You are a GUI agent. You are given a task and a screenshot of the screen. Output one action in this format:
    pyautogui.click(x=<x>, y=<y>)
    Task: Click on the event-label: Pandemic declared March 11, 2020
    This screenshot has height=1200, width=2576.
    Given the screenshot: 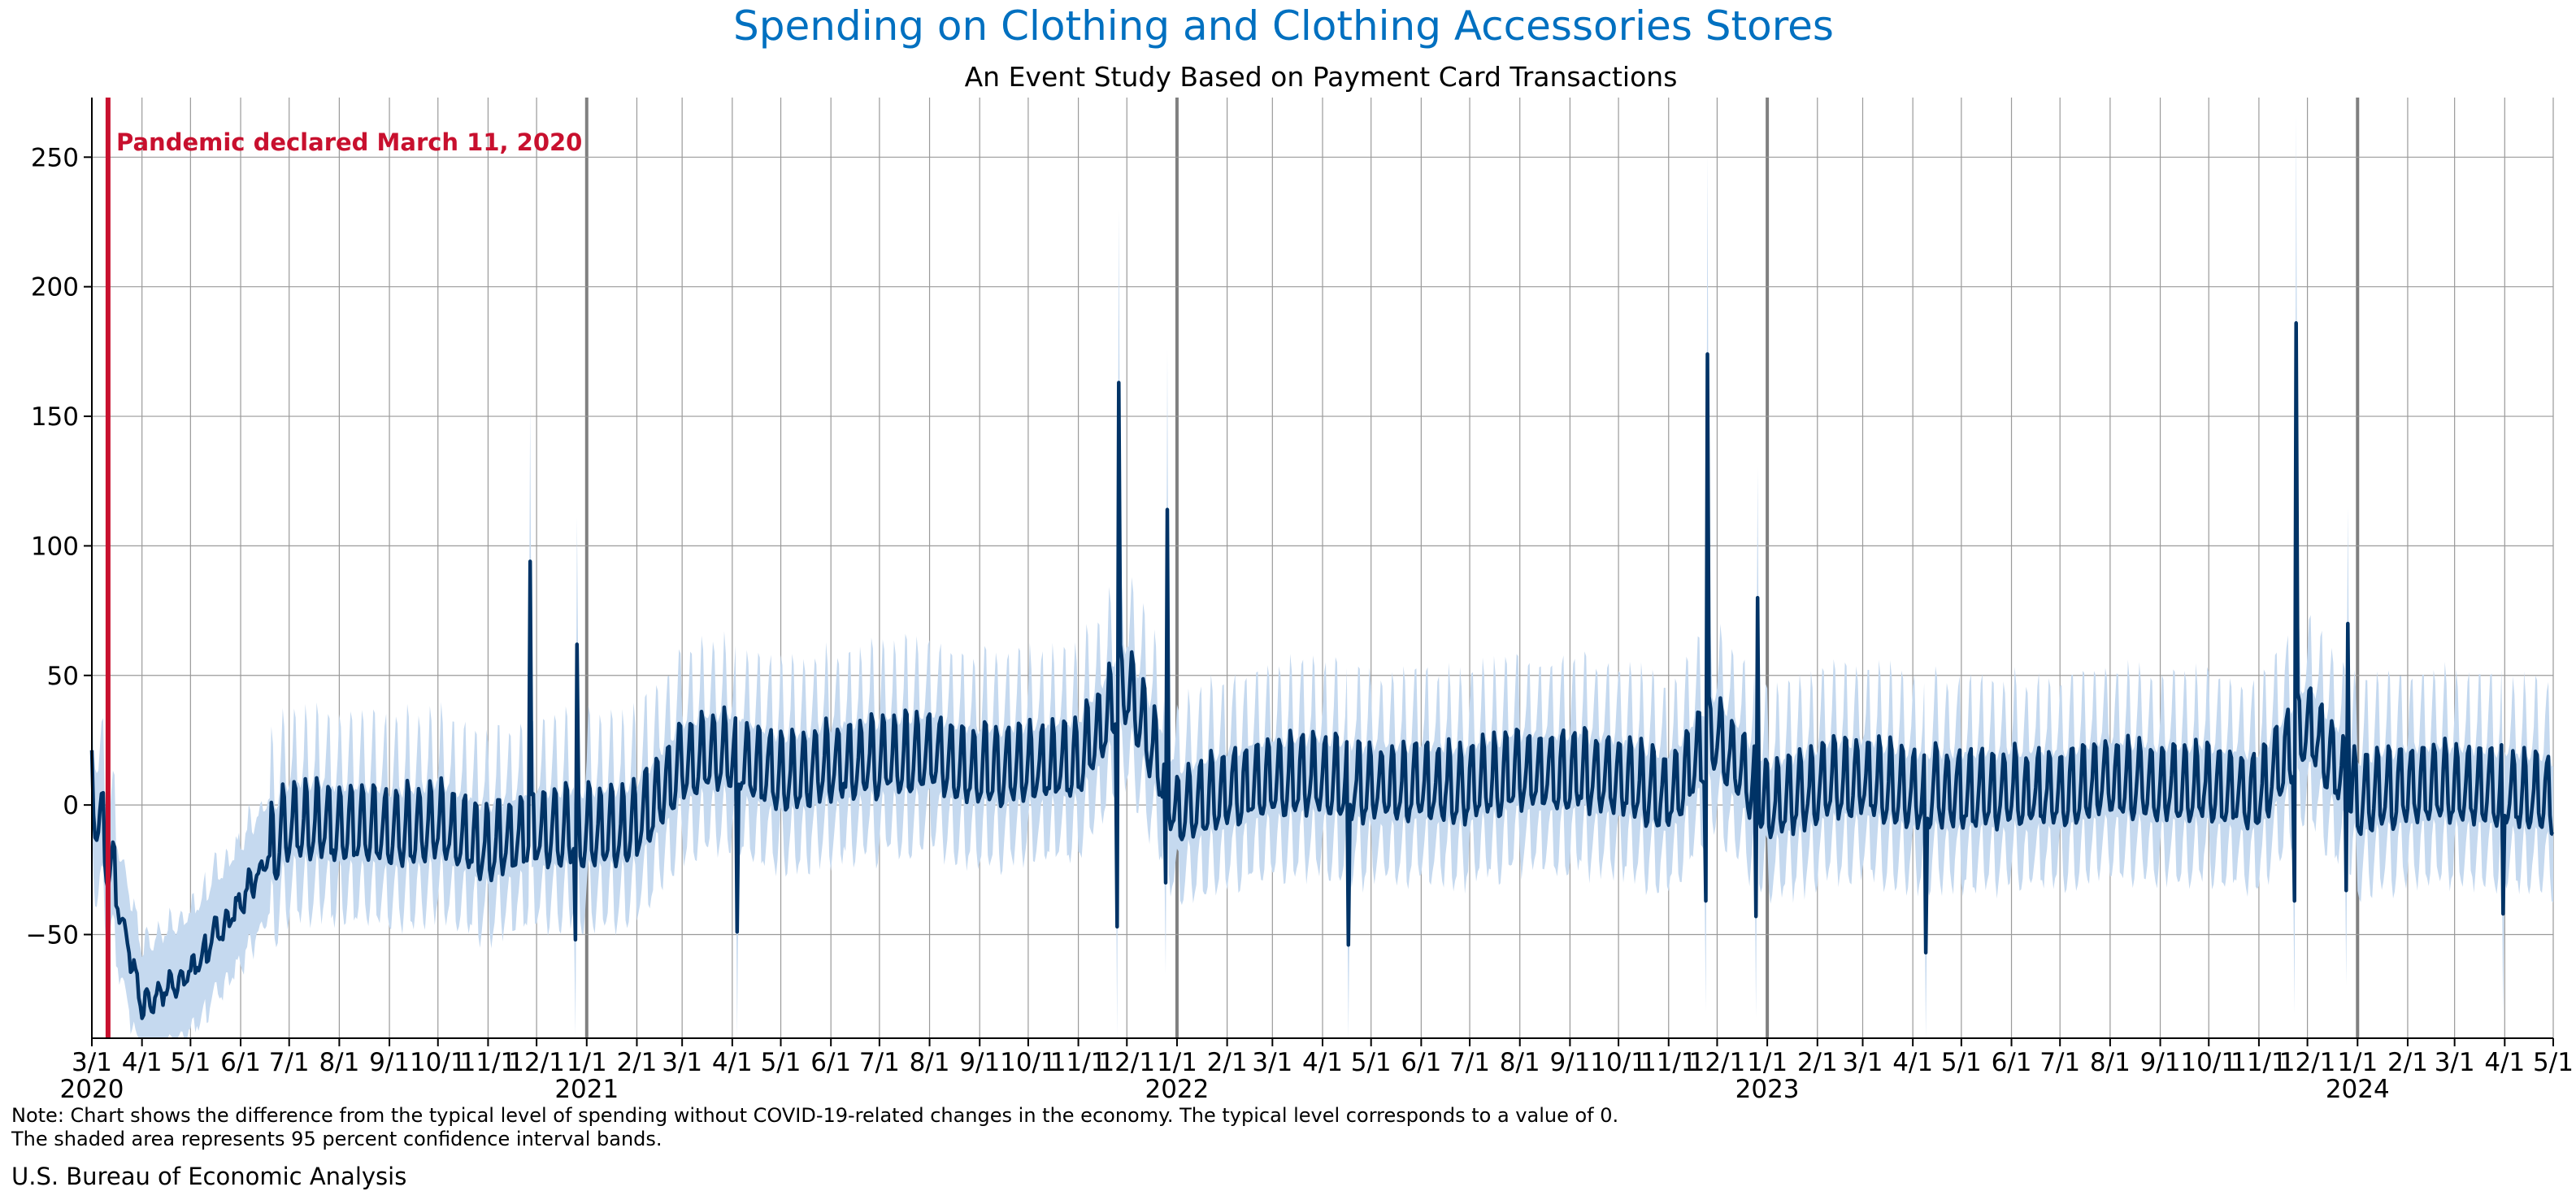 What is the action you would take?
    pyautogui.click(x=349, y=142)
    